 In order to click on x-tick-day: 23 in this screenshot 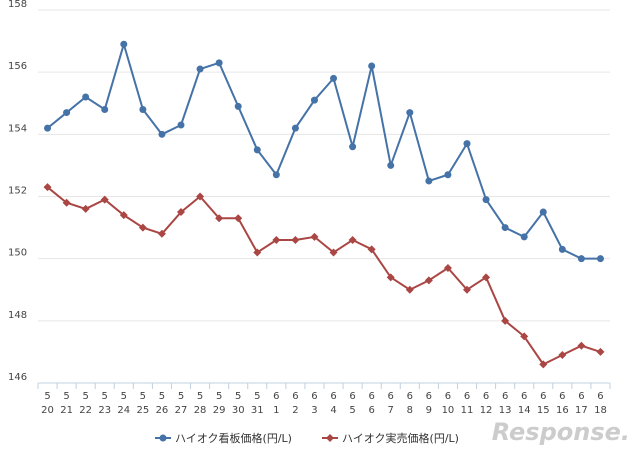, I will do `click(104, 410)`.